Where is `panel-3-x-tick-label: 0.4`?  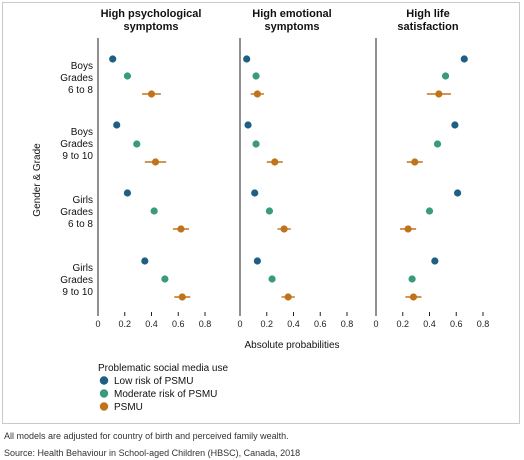 panel-3-x-tick-label: 0.4 is located at coordinates (429, 324).